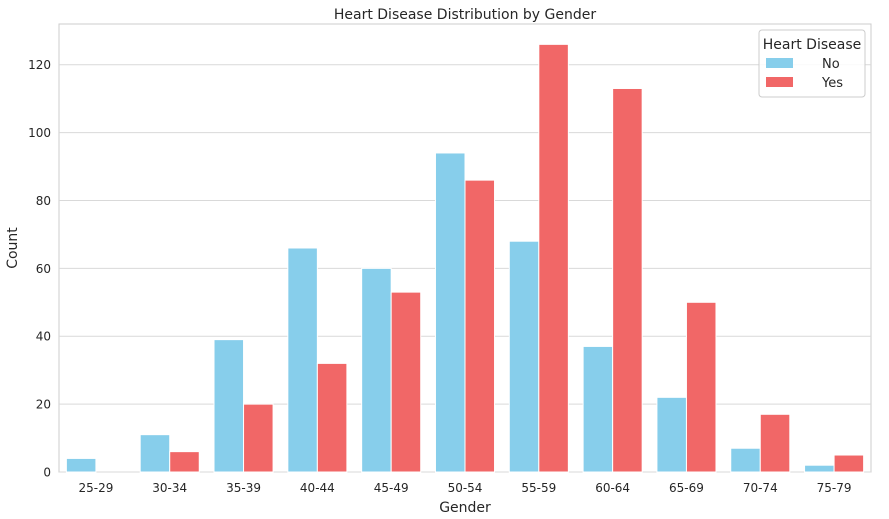 The image size is (889, 519). I want to click on x-tick-label: 75-79, so click(834, 488).